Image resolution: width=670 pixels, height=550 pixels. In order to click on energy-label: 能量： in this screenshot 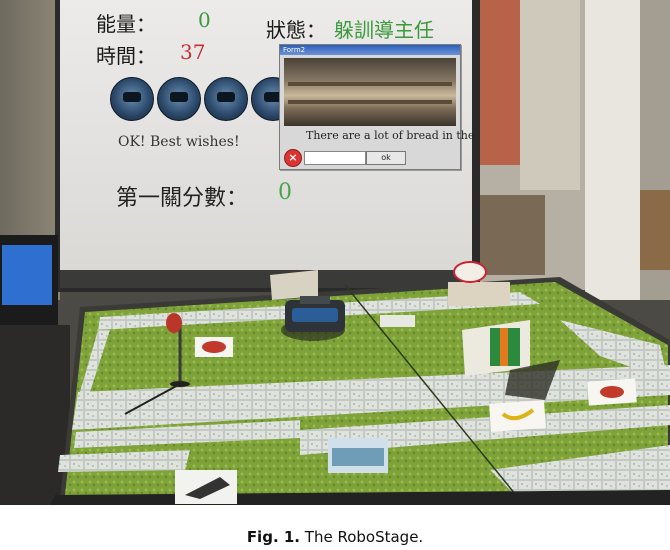, I will do `click(126, 24)`.